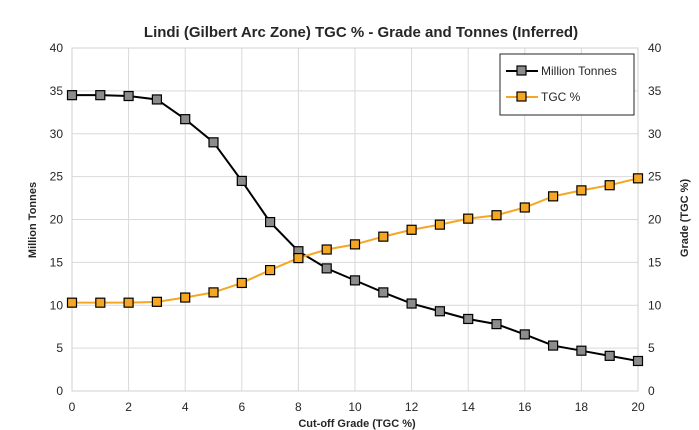 This screenshot has width=699, height=430. I want to click on y-tick-label: 25, so click(57, 177).